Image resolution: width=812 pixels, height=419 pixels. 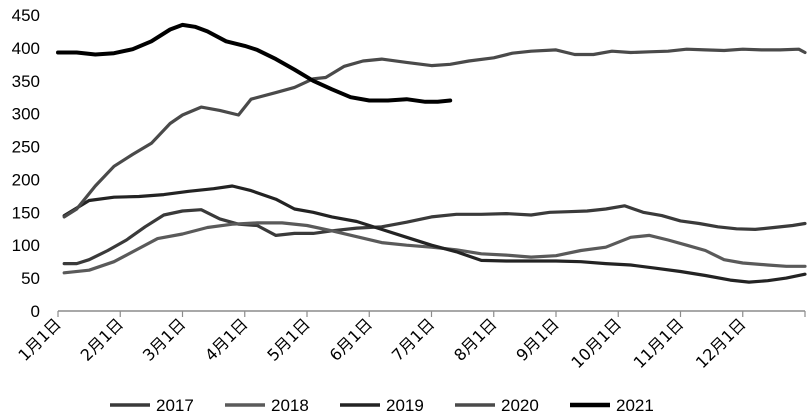 What do you see at coordinates (288, 339) in the screenshot?
I see `x-tick-label: 5月1日` at bounding box center [288, 339].